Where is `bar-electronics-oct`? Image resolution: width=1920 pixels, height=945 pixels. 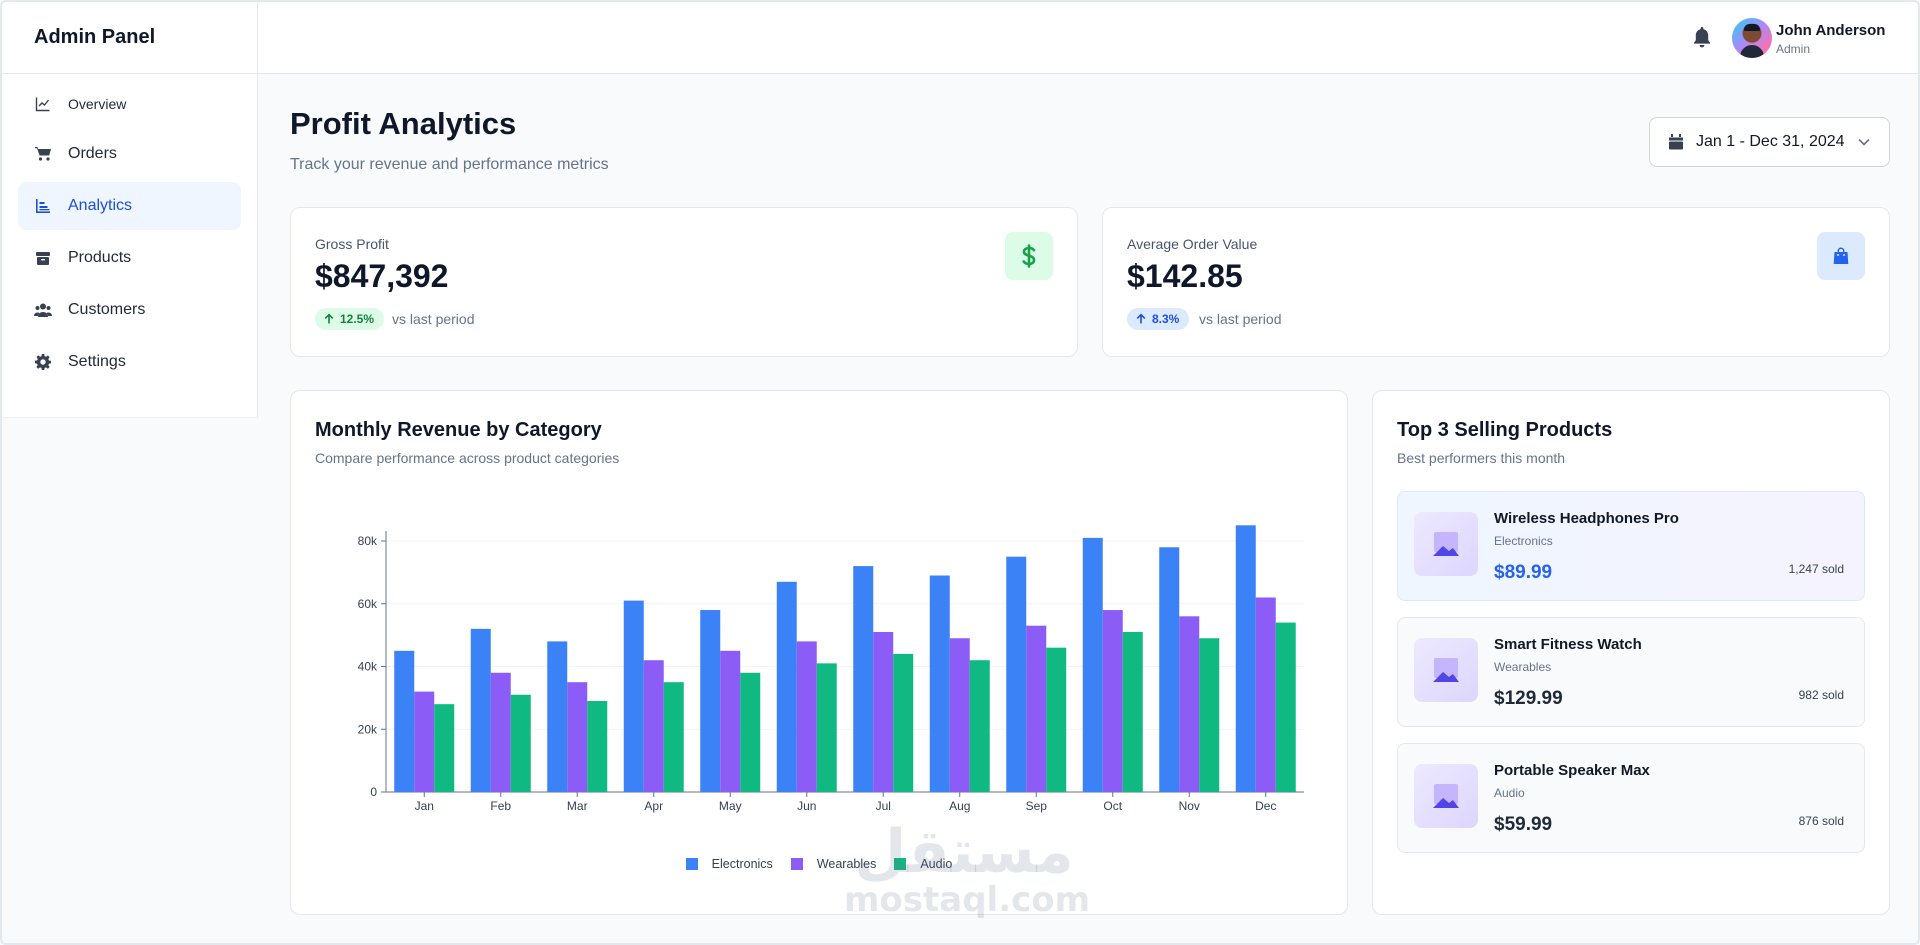
bar-electronics-oct is located at coordinates (1092, 664).